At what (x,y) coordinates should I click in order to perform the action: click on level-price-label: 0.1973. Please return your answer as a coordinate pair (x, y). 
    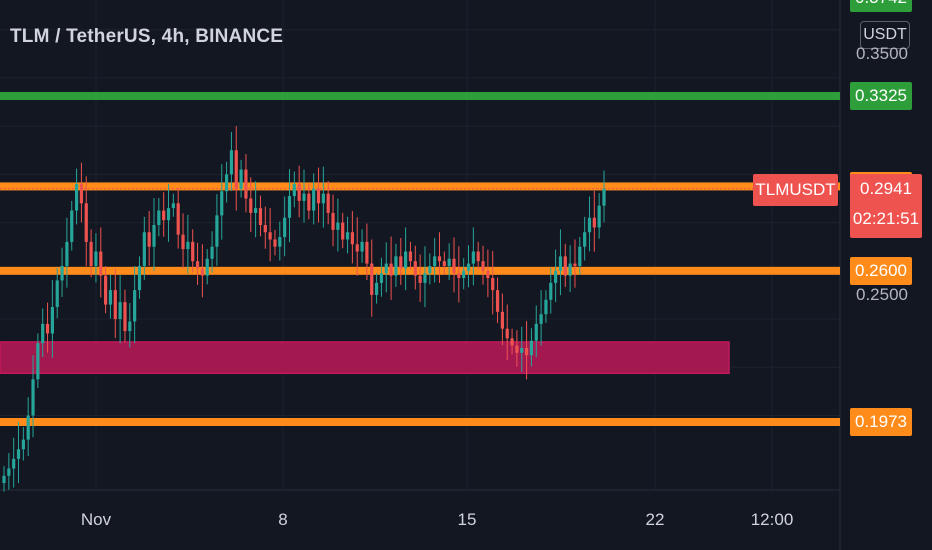
    Looking at the image, I should click on (881, 422).